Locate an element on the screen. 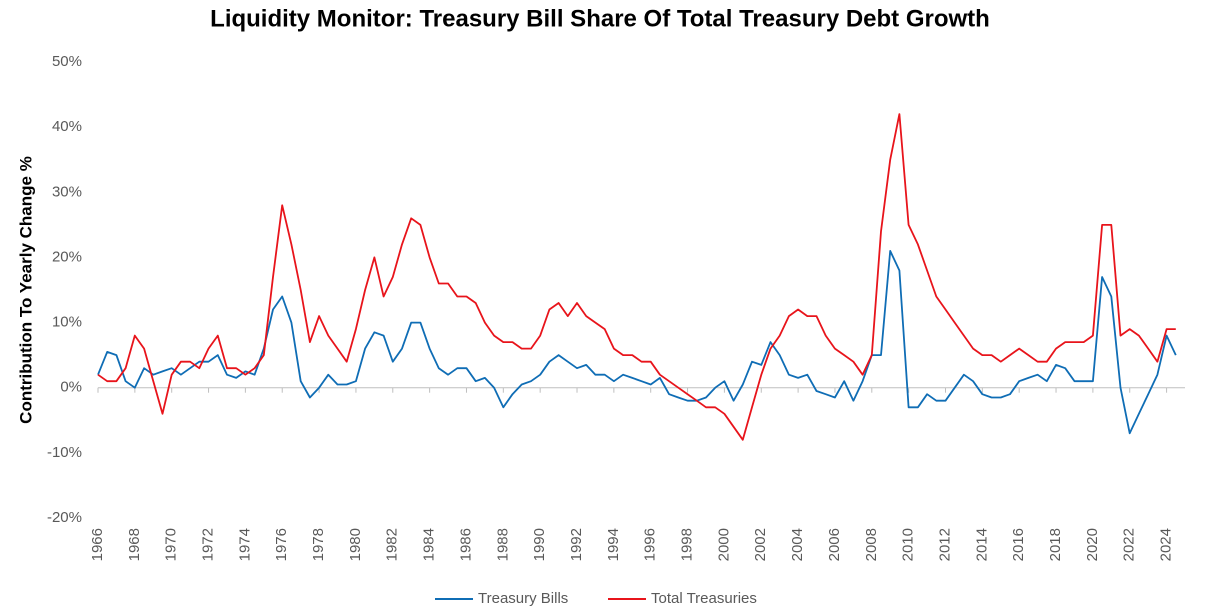 This screenshot has height=613, width=1207. x-tick-label: 1996 is located at coordinates (650, 544).